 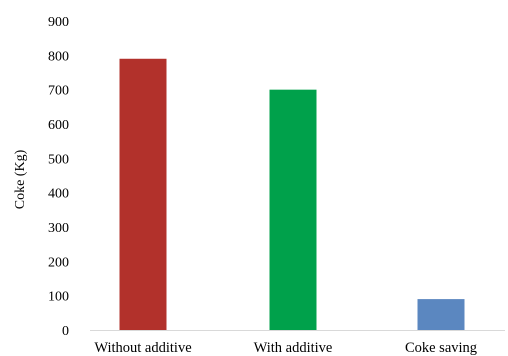 I want to click on x-category-label: With additive, so click(x=293, y=348).